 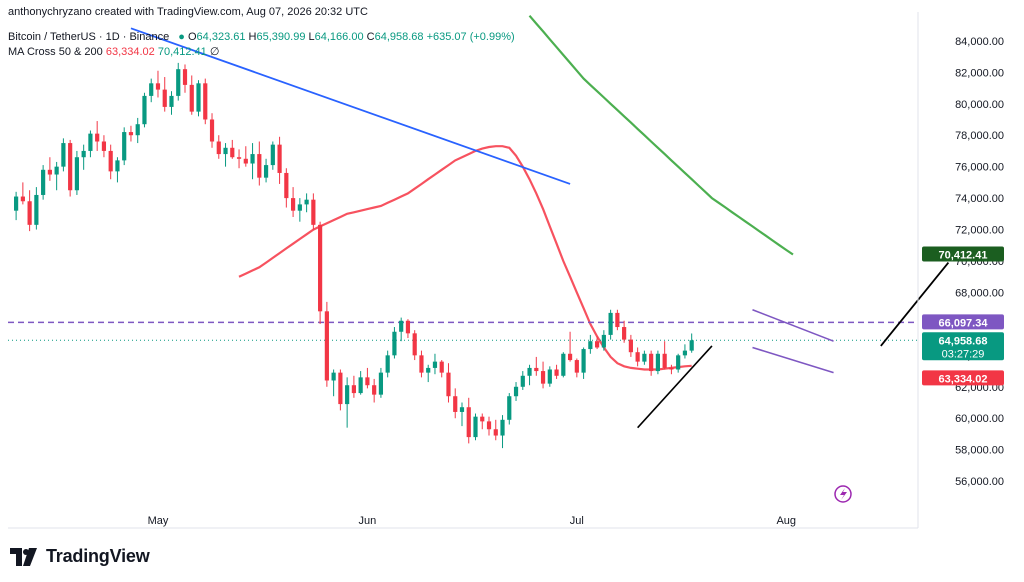 What do you see at coordinates (979, 482) in the screenshot?
I see `y-tick-label: 56,000.00` at bounding box center [979, 482].